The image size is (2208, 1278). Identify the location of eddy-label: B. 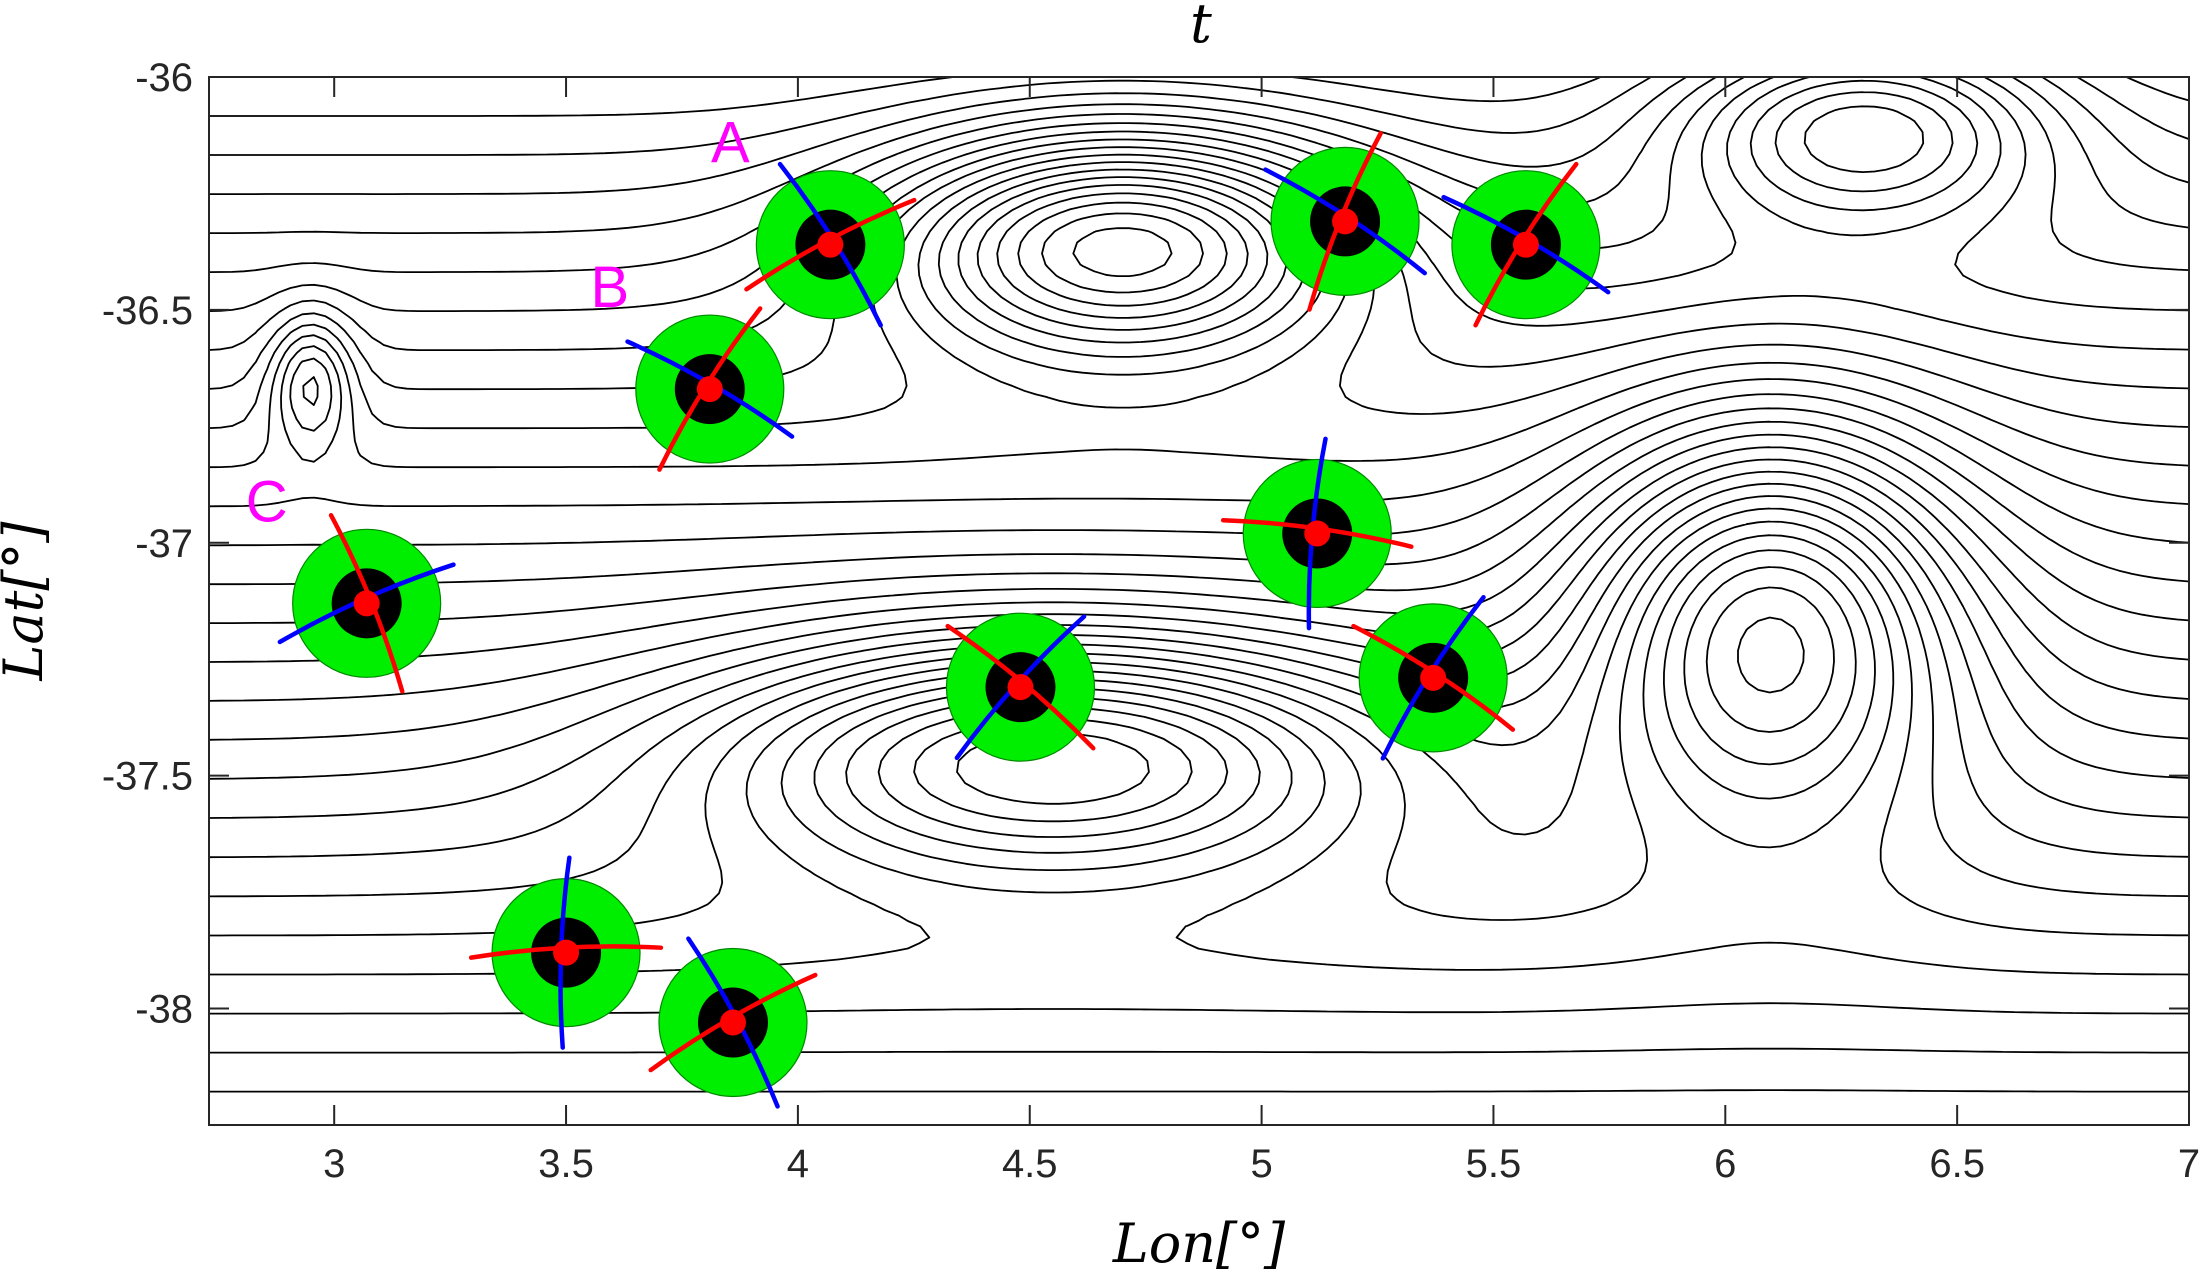
(609, 287).